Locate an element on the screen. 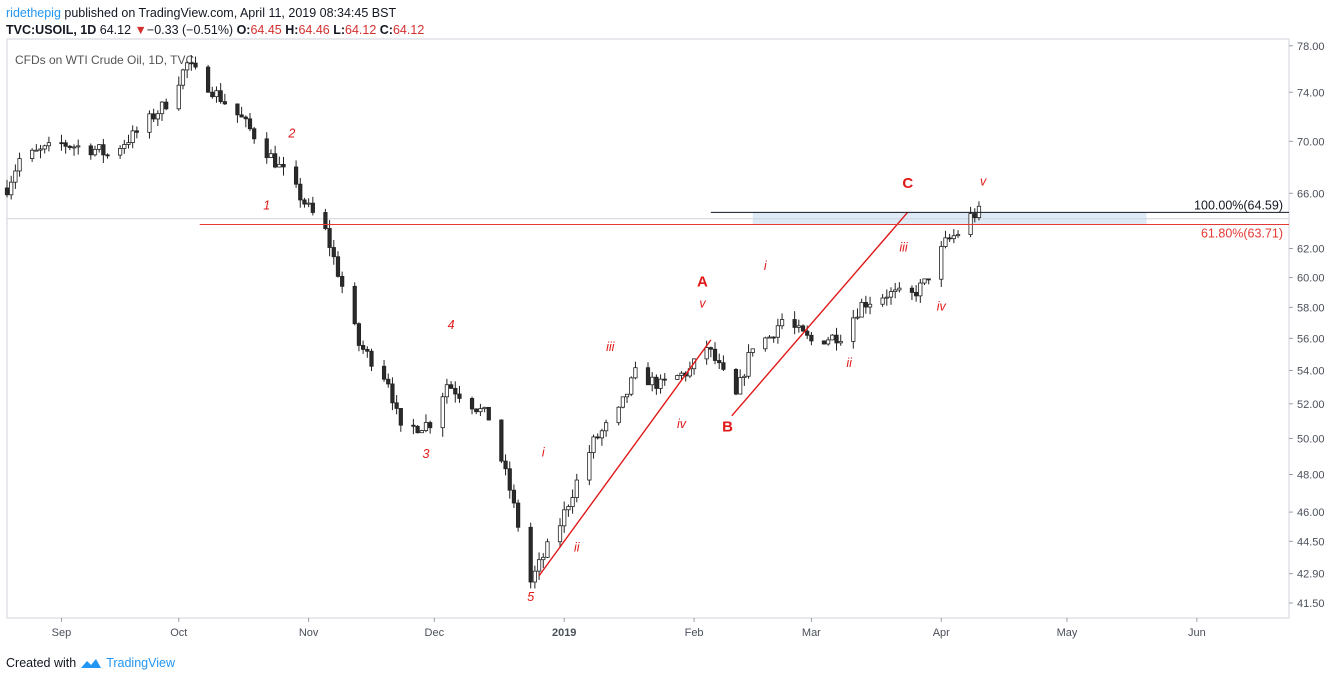 The height and width of the screenshot is (681, 1343). high-value: 64.46 is located at coordinates (314, 30).